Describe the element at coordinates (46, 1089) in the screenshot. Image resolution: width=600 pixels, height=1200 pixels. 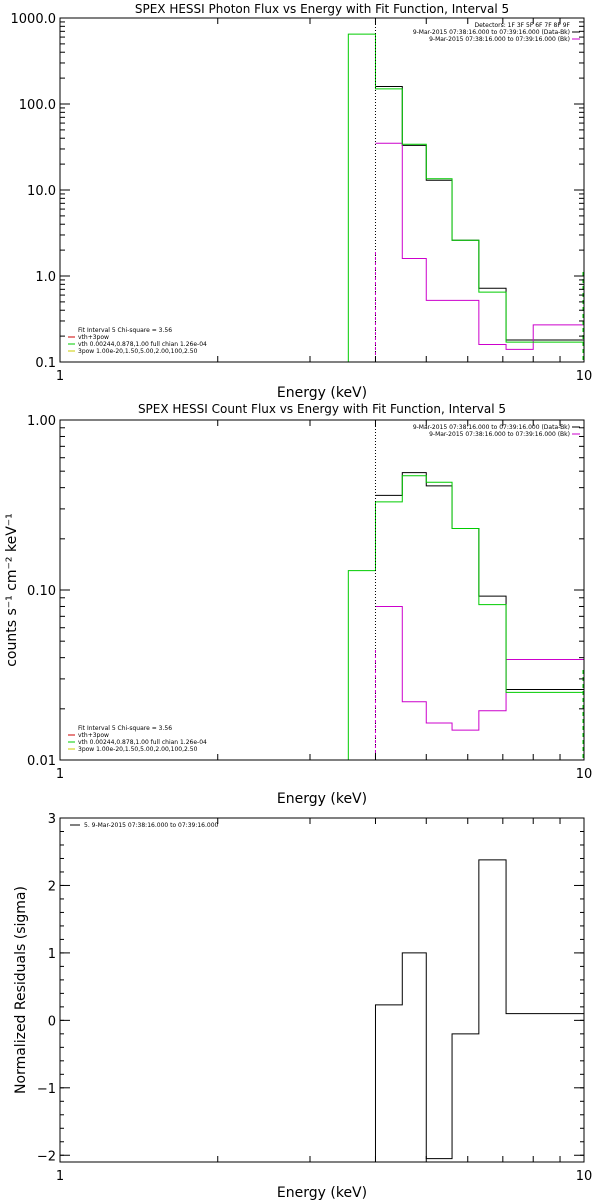
I see `y-tick-label: −1` at that location.